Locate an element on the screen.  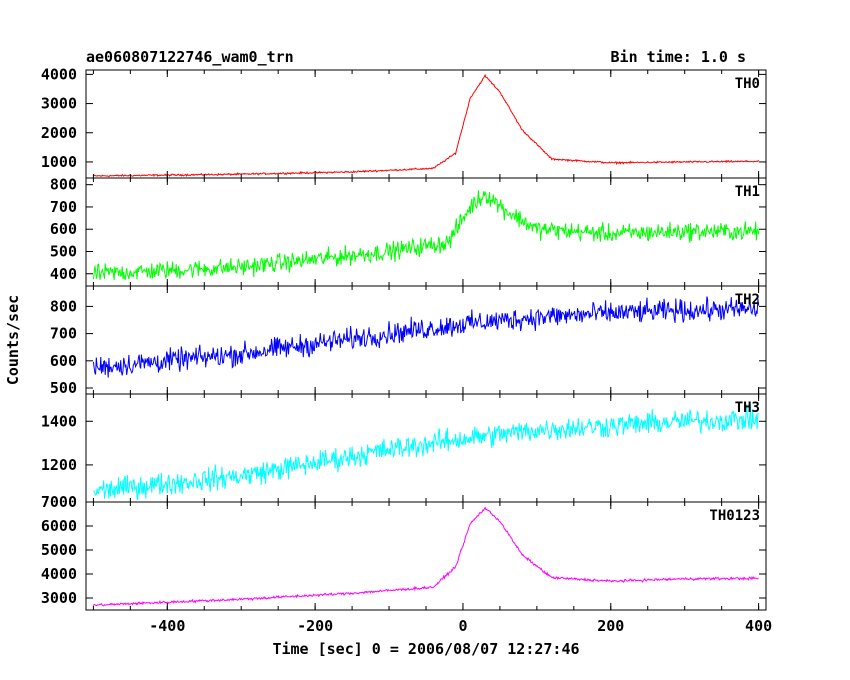
y-tick-label-th2: 600 is located at coordinates (63, 361).